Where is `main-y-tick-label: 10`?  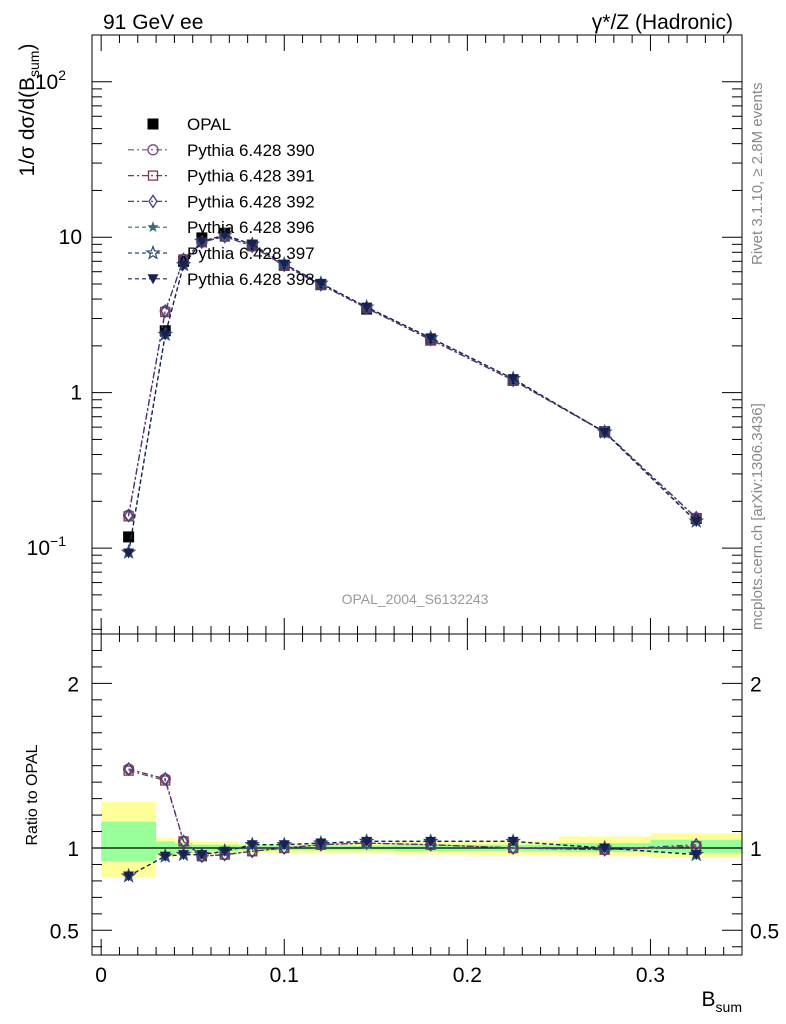 main-y-tick-label: 10 is located at coordinates (70, 237).